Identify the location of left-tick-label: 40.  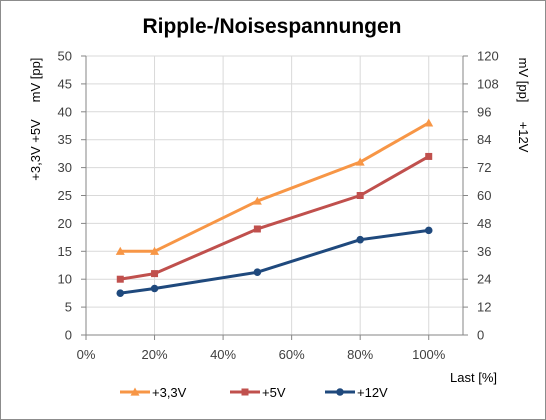
(65, 111).